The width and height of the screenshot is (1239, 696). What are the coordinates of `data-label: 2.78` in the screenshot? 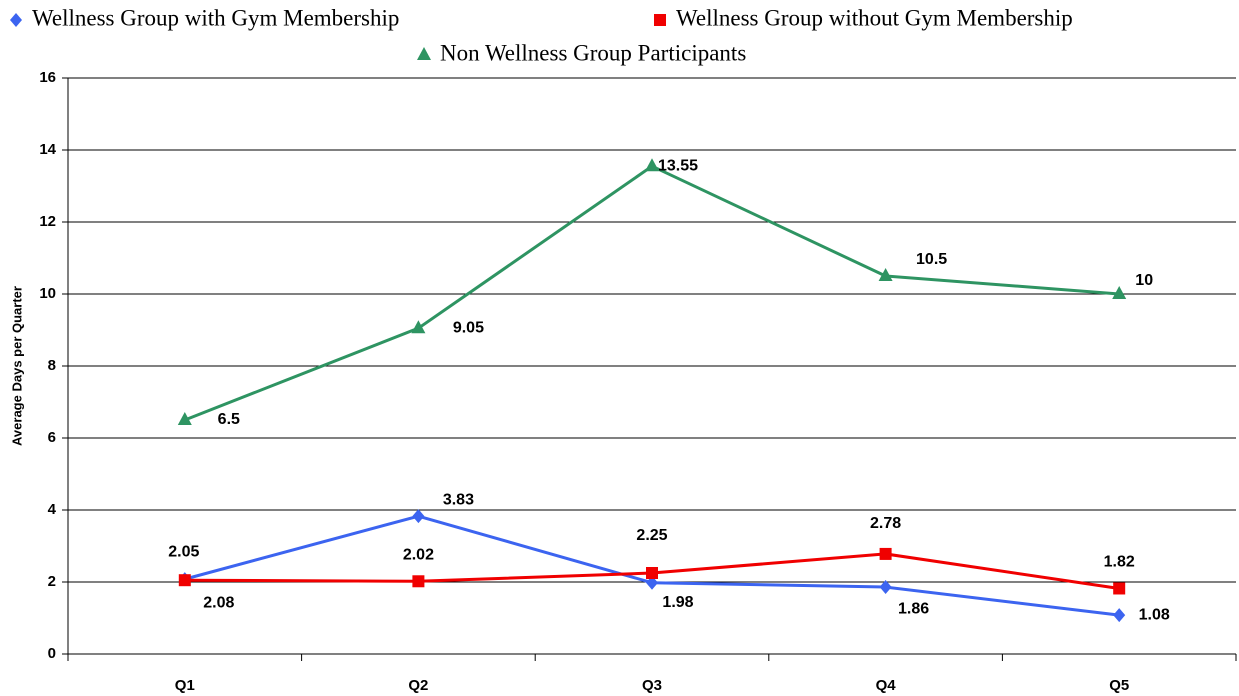 It's located at (885, 523).